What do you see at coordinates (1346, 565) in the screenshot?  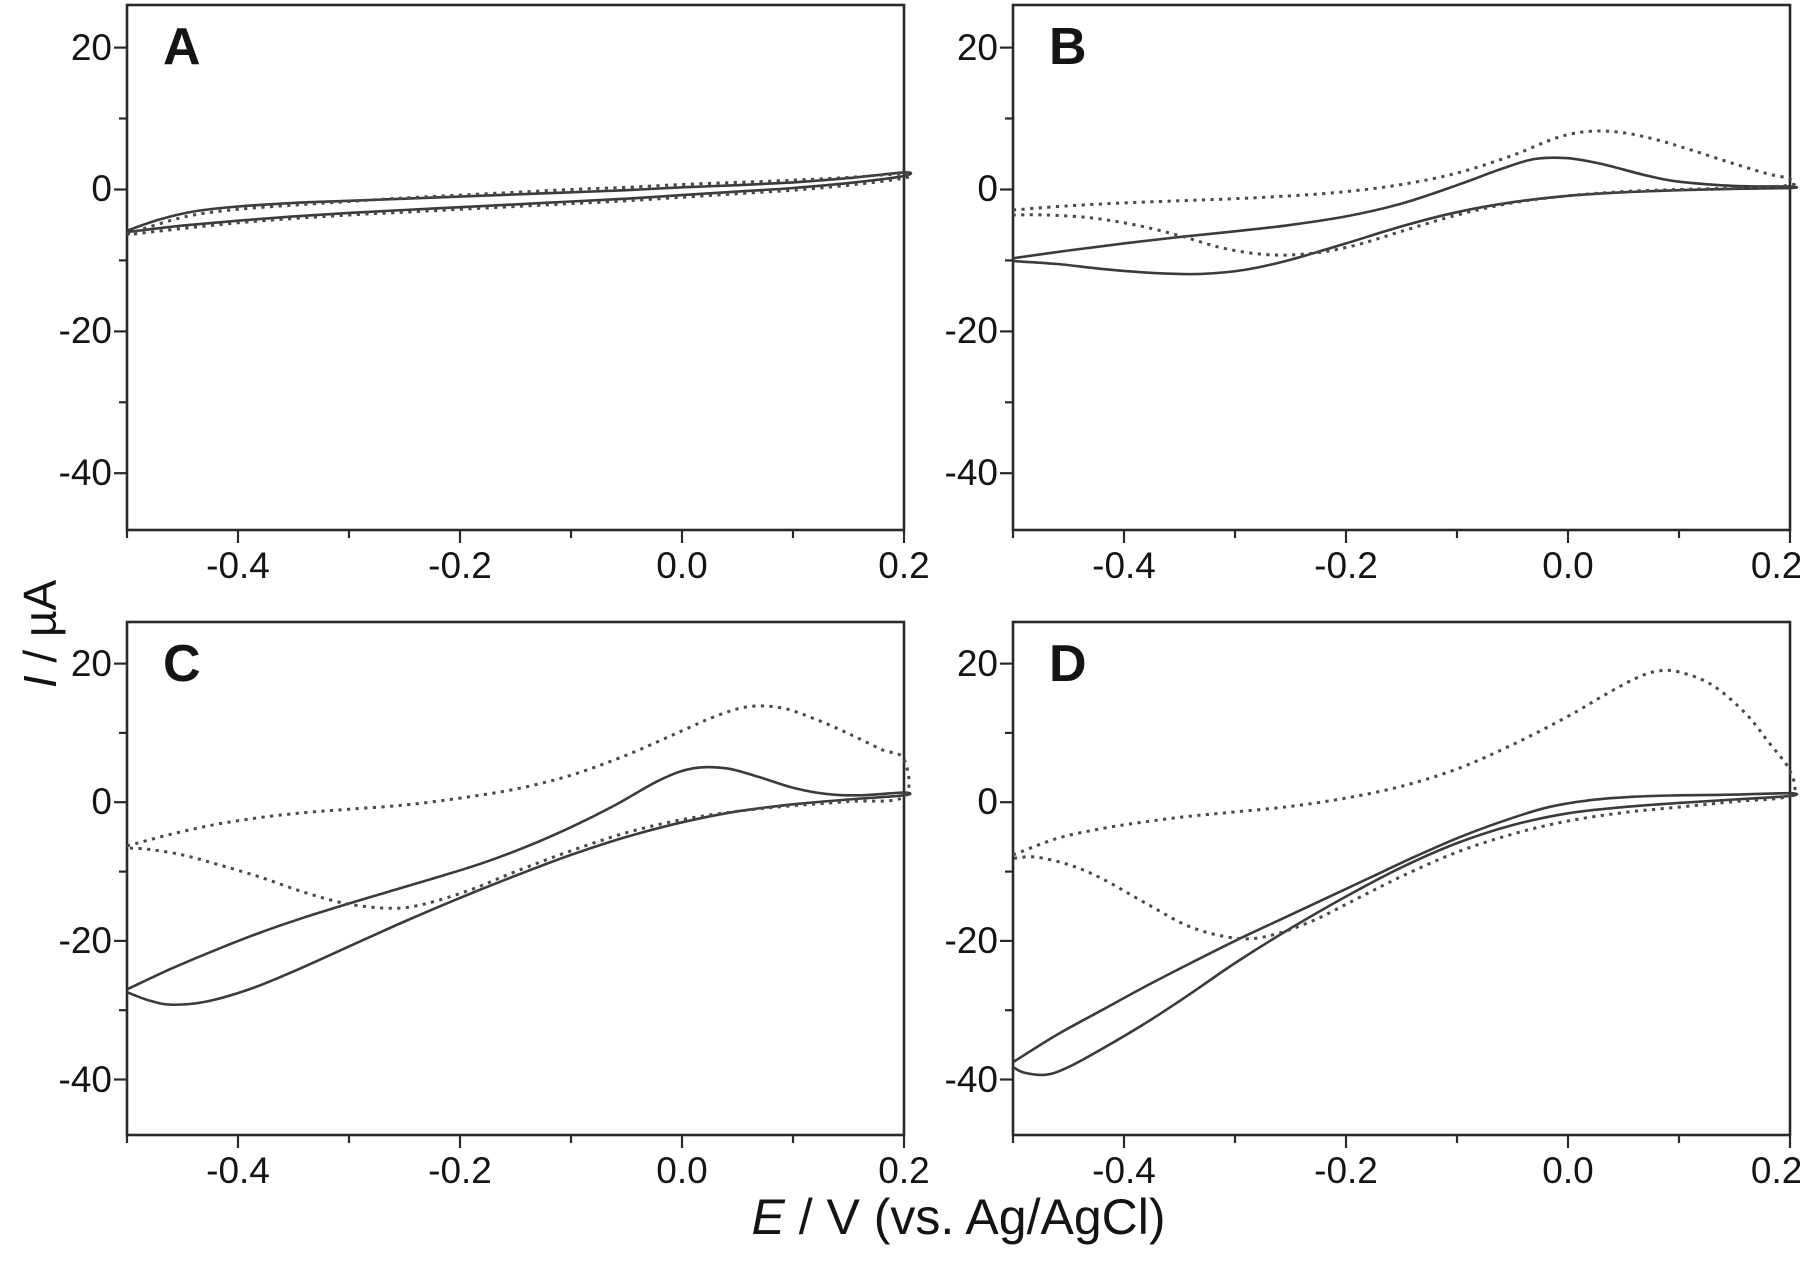 I see `x-tick-label-B: -0.2` at bounding box center [1346, 565].